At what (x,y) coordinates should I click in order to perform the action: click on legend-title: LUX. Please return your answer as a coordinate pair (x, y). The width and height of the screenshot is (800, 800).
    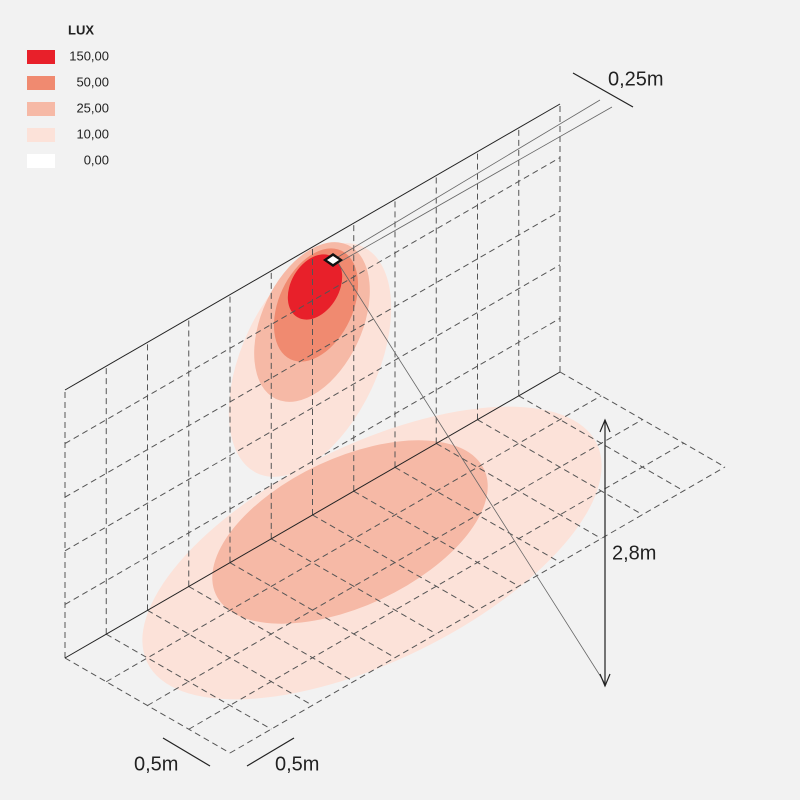
    Looking at the image, I should click on (81, 29).